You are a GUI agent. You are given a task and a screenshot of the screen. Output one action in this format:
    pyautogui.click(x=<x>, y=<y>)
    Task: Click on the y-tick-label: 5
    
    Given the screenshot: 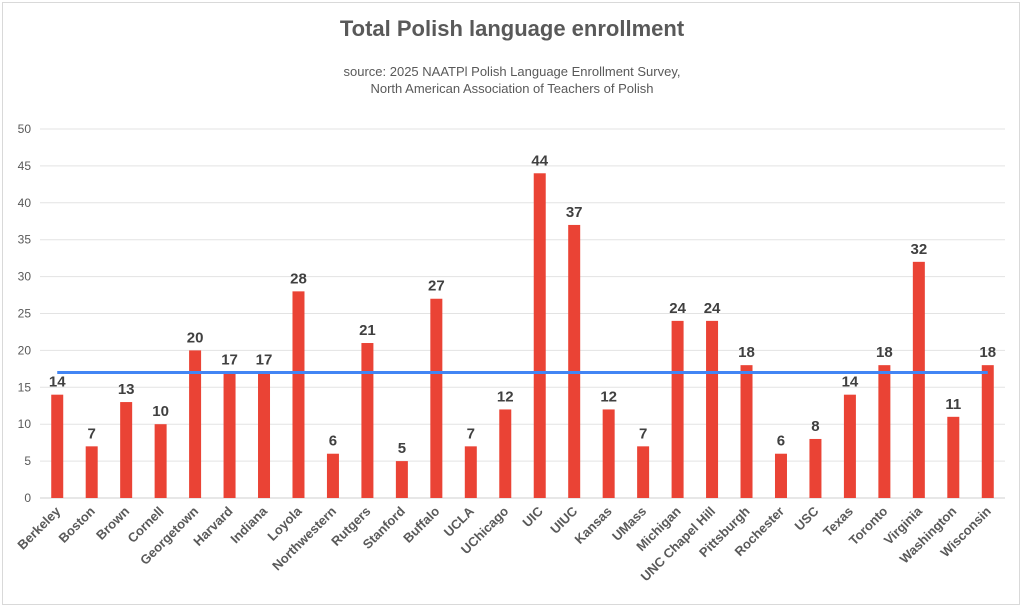 What is the action you would take?
    pyautogui.click(x=27, y=461)
    